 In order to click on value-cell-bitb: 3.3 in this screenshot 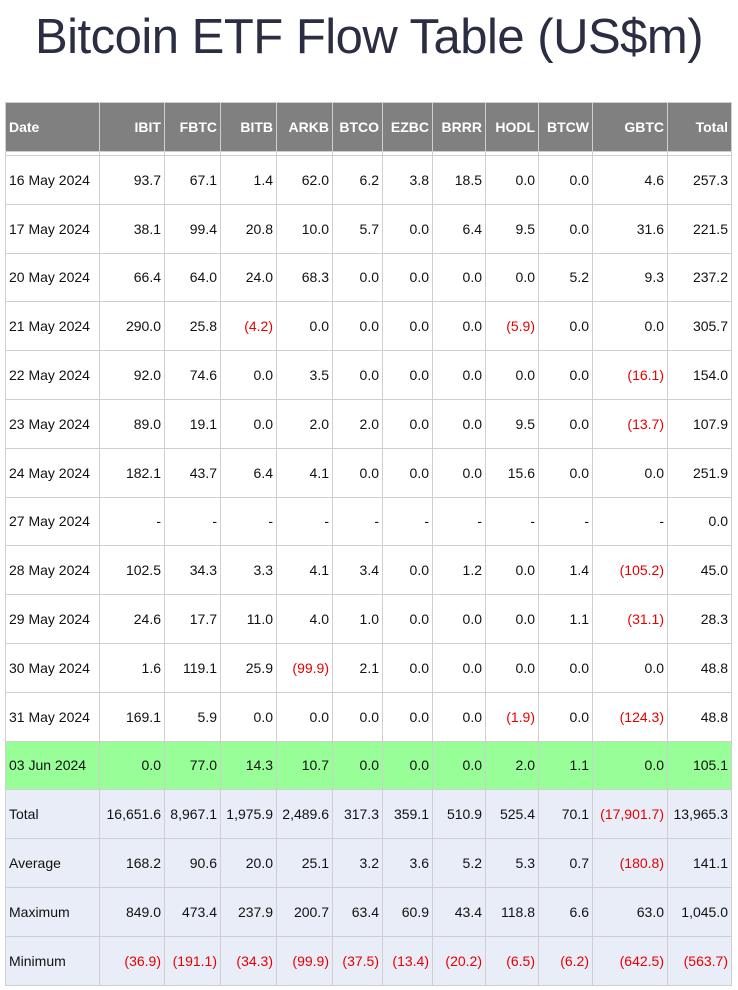, I will do `click(248, 570)`.